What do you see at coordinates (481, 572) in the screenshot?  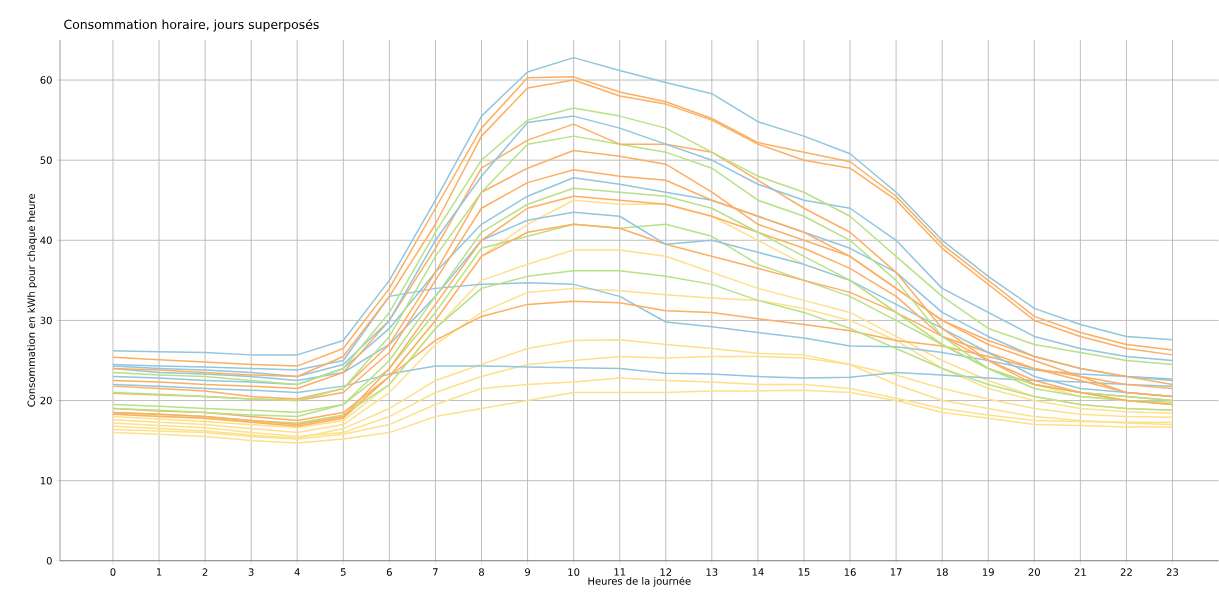 I see `x-tick-label: 8` at bounding box center [481, 572].